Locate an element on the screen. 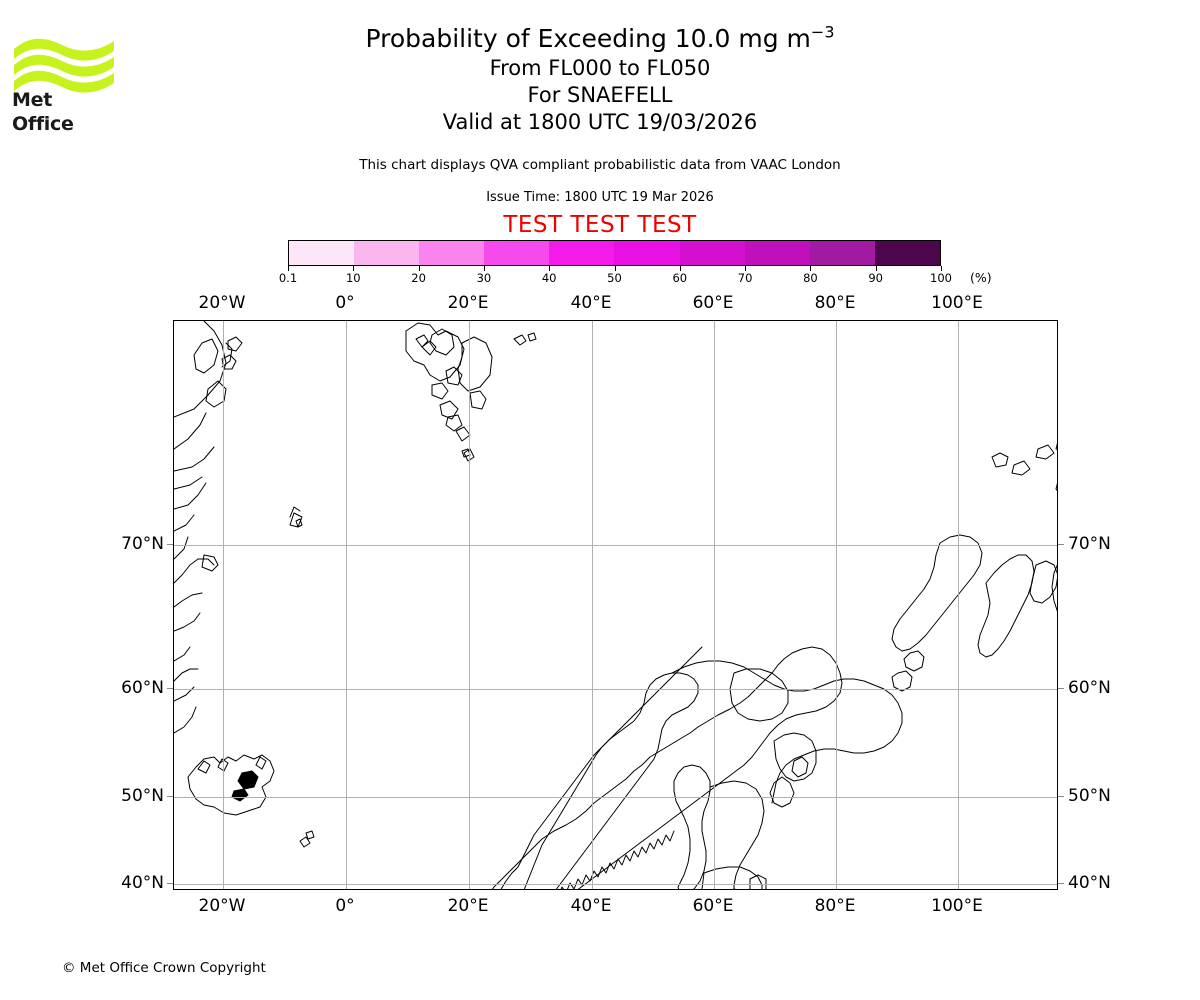 The height and width of the screenshot is (1000, 1200). latitude-label-left: 40°N is located at coordinates (142, 883).